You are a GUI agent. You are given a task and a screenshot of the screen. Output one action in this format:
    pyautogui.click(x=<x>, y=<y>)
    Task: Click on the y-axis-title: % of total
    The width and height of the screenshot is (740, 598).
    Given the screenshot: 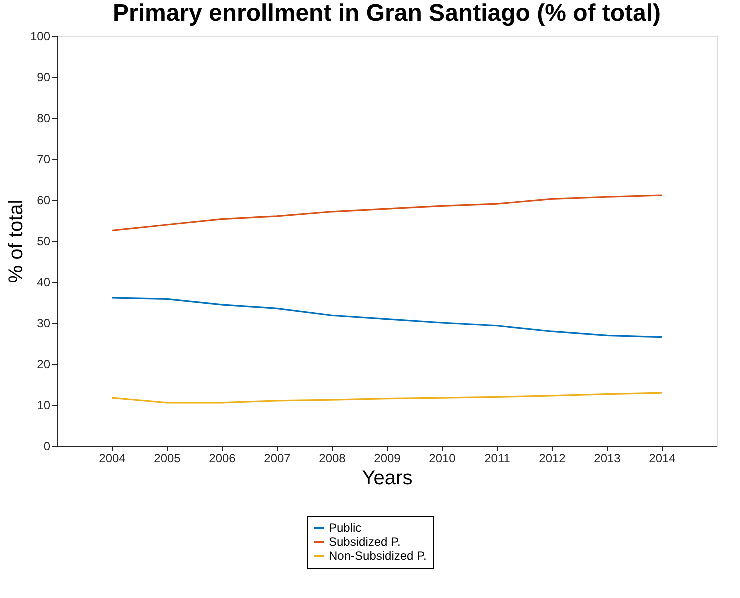 What is the action you would take?
    pyautogui.click(x=16, y=242)
    